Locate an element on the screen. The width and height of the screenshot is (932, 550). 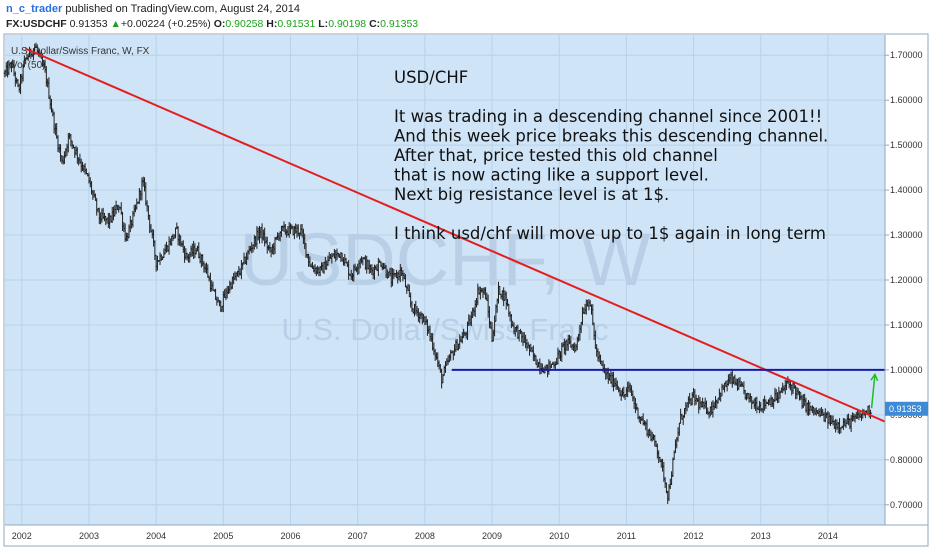
annotation-line: USD/CHF is located at coordinates (431, 77).